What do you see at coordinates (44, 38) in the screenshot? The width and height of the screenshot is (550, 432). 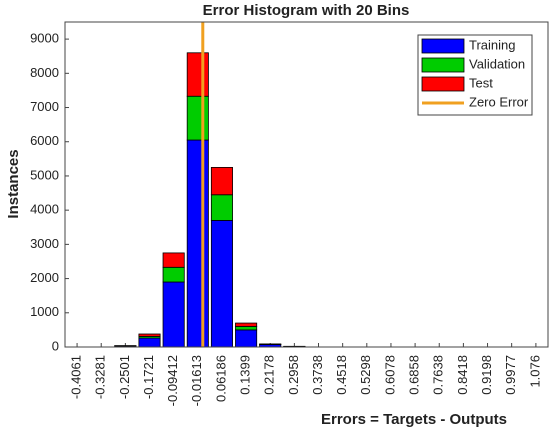 I see `y-tick-label: 9000` at bounding box center [44, 38].